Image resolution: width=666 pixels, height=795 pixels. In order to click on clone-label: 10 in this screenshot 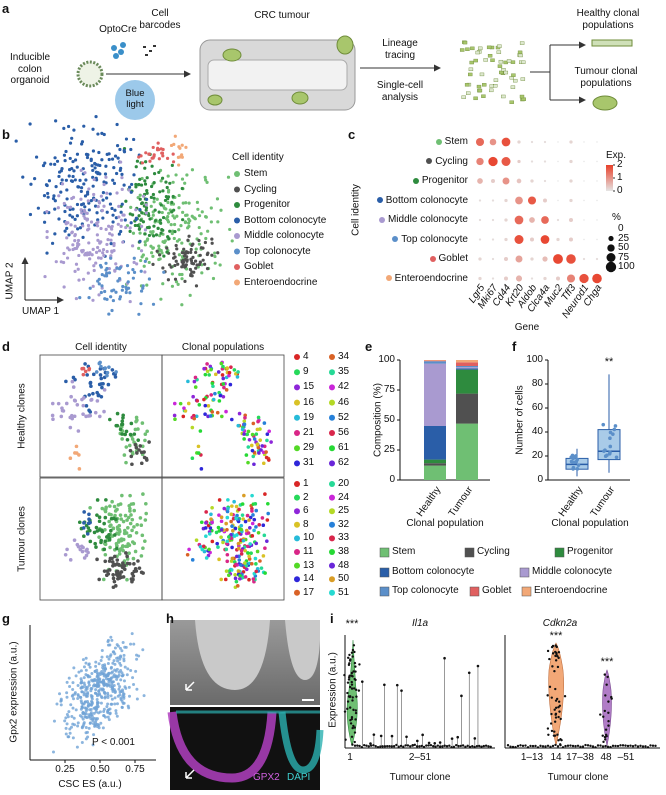, I will do `click(309, 538)`.